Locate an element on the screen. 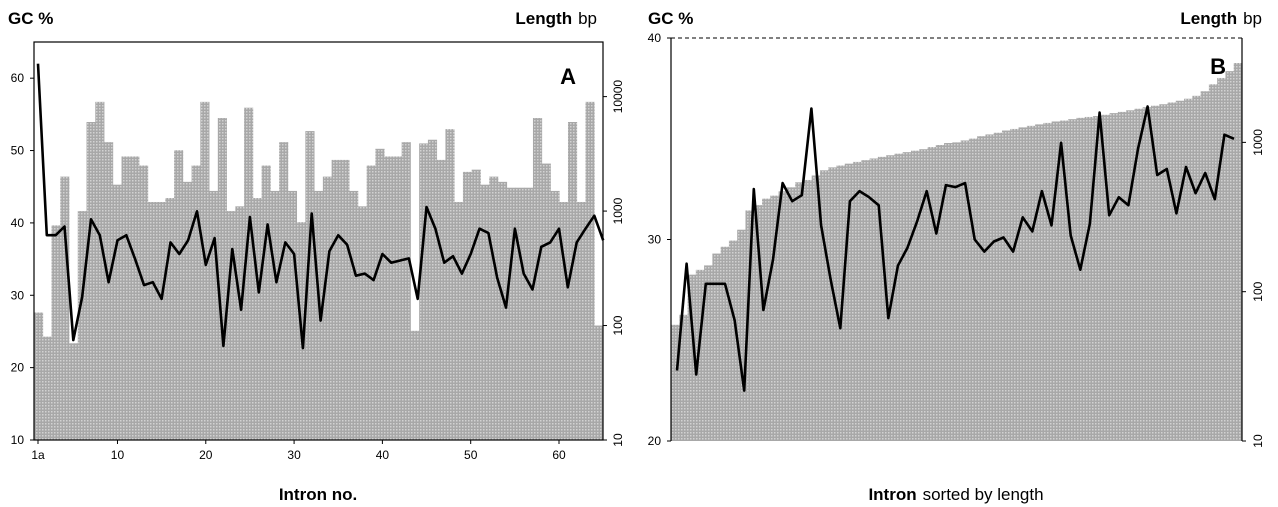 The image size is (1278, 507). panel-a-x-ticks: 1a 10 20 30 40 50 60 is located at coordinates (298, 451).